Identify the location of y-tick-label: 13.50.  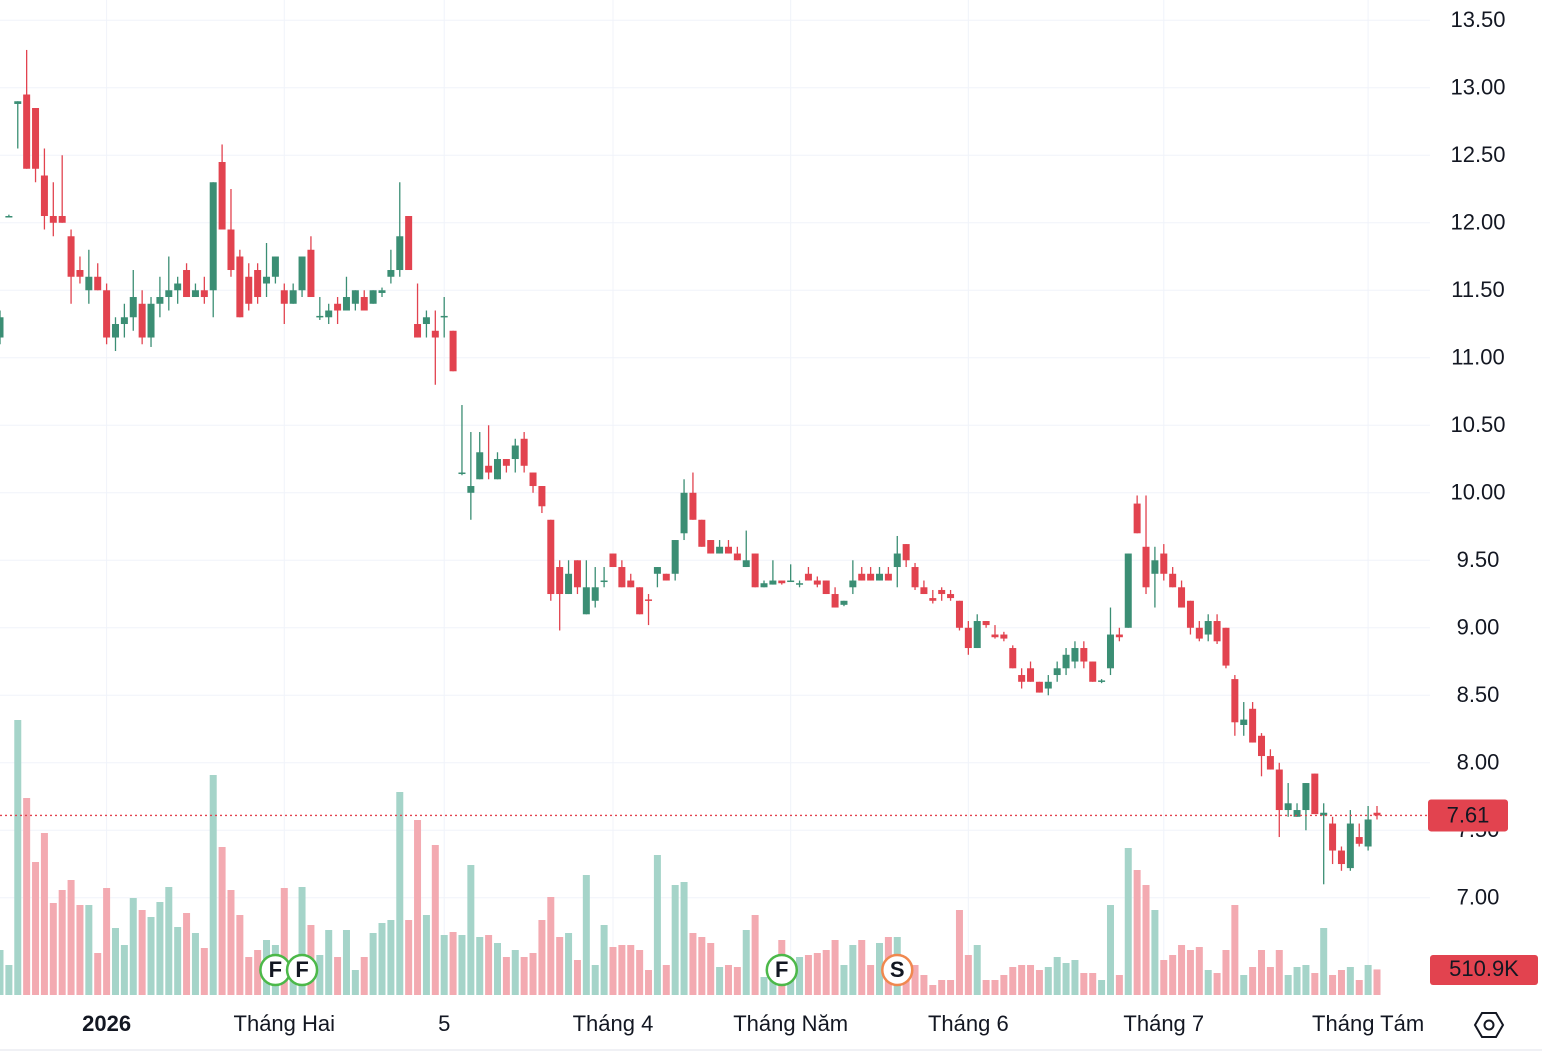
(1477, 19).